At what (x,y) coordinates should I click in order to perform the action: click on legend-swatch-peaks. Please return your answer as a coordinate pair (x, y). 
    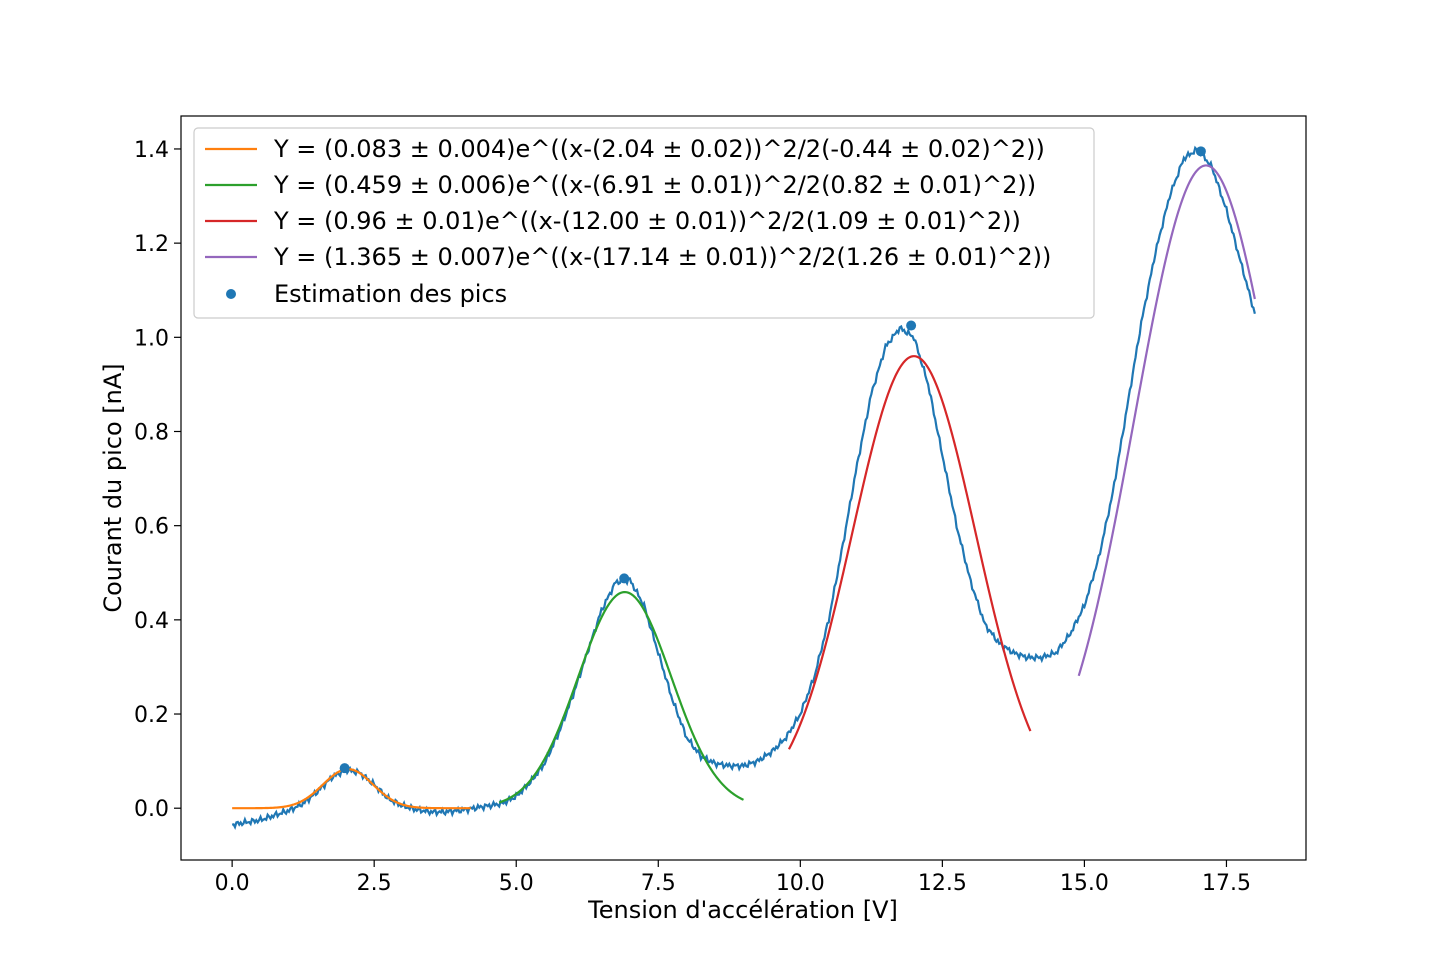
    Looking at the image, I should click on (231, 294).